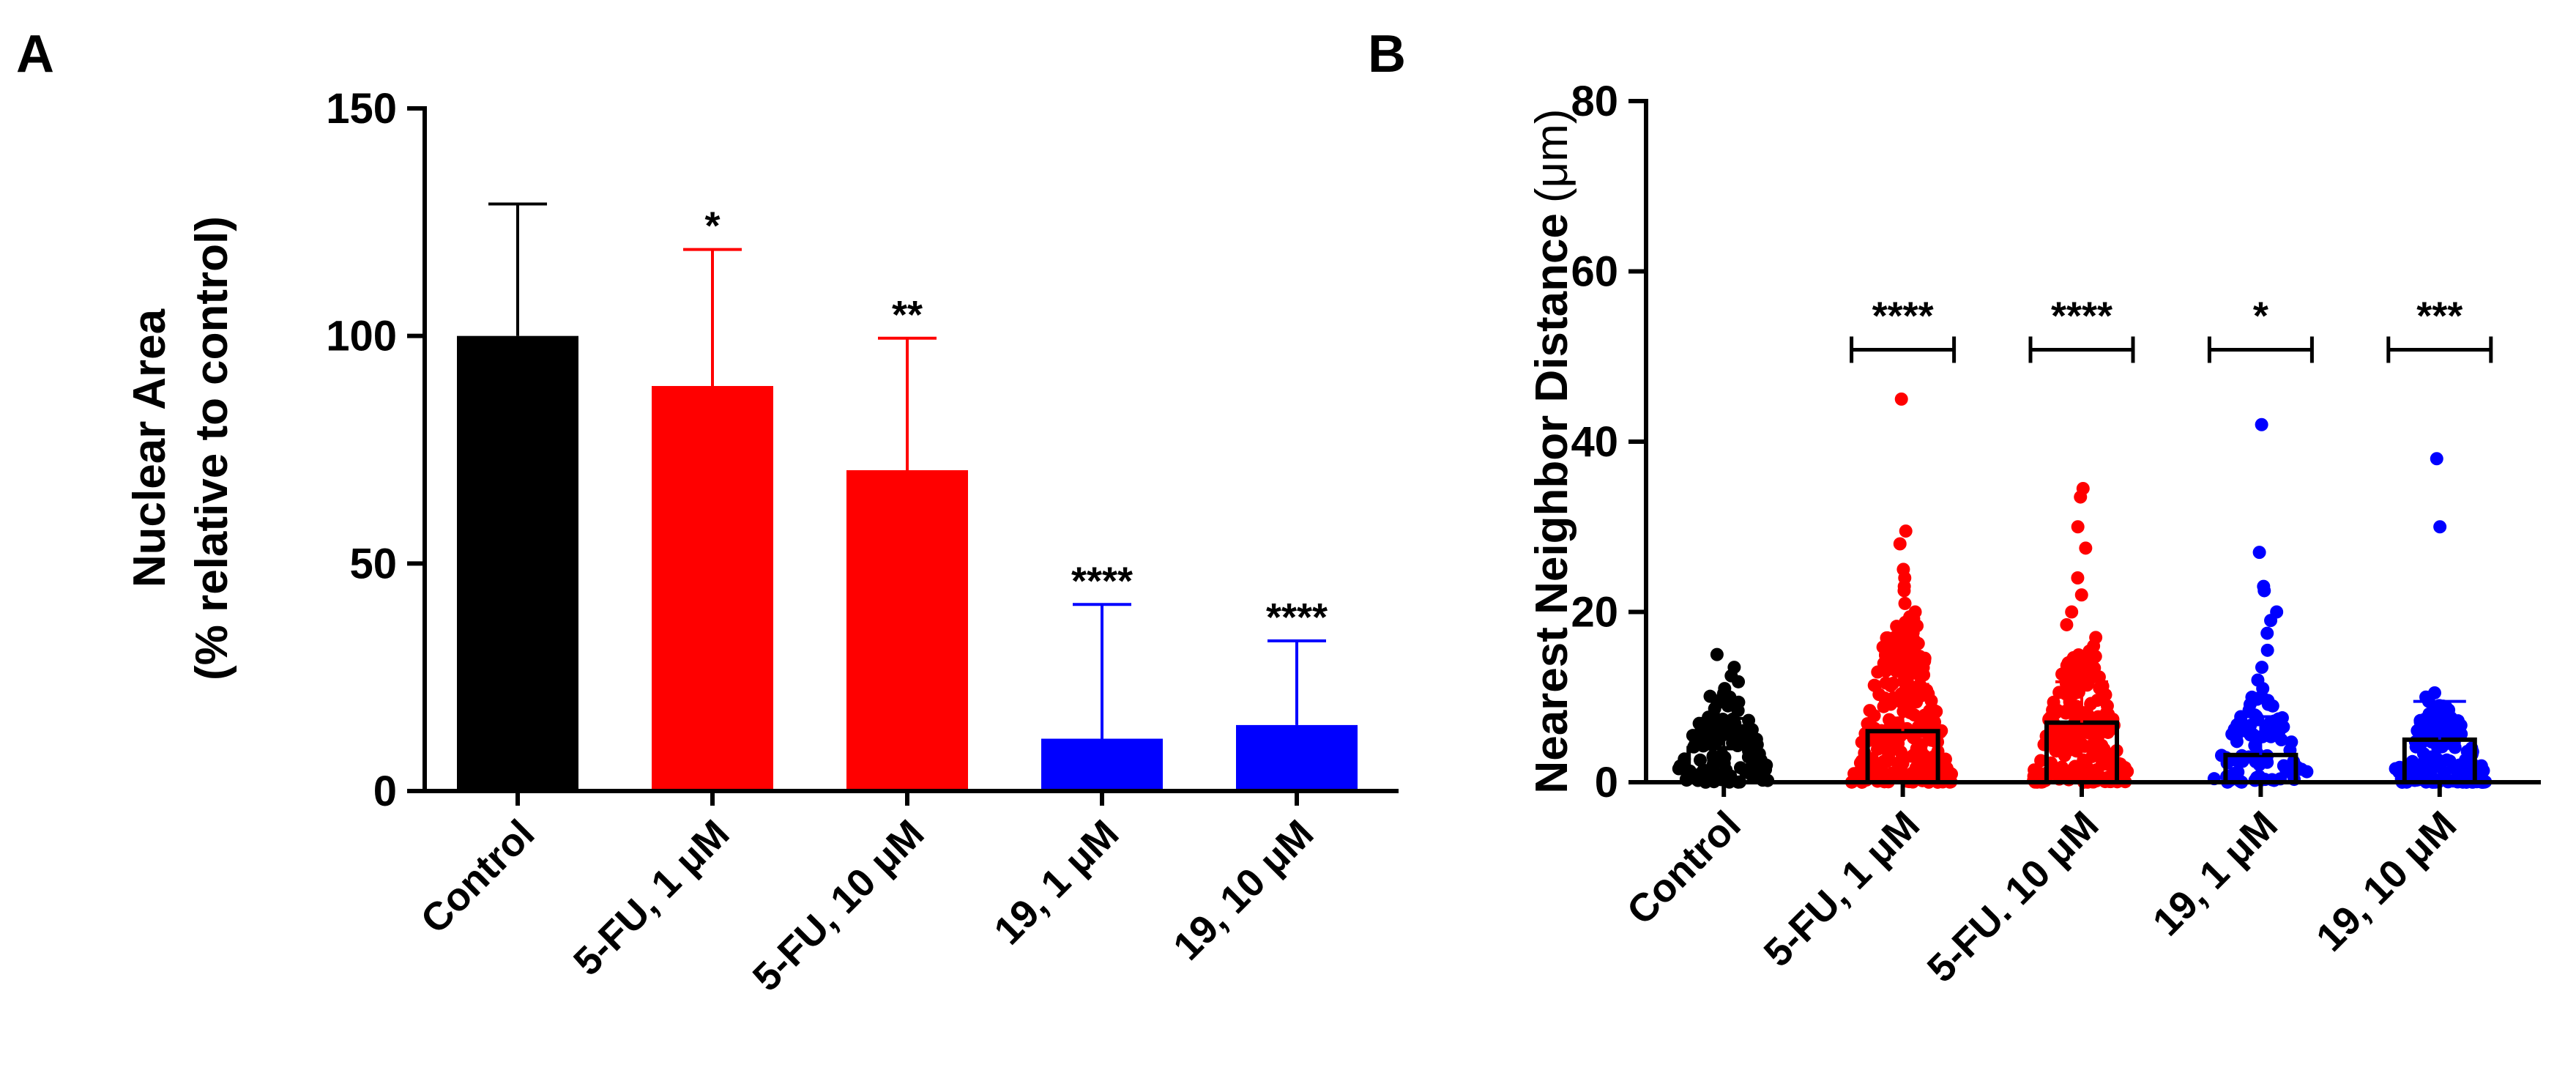 The height and width of the screenshot is (1084, 2576). I want to click on y-tick-label-2: 40, so click(1594, 442).